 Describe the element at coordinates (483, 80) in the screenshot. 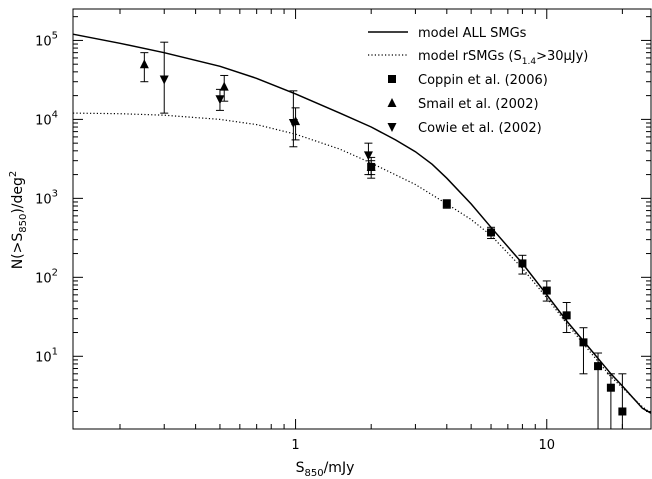

I see `legend-label: Coppin et al. (2006)` at that location.